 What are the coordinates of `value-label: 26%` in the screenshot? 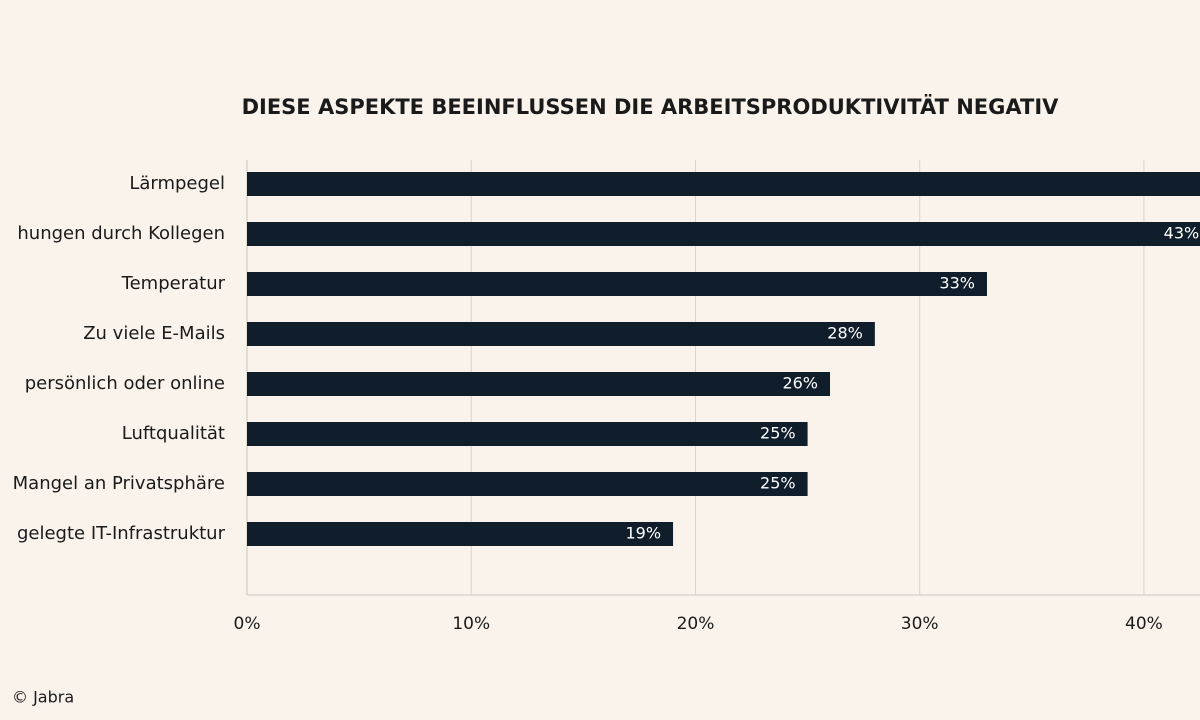 It's located at (800, 383).